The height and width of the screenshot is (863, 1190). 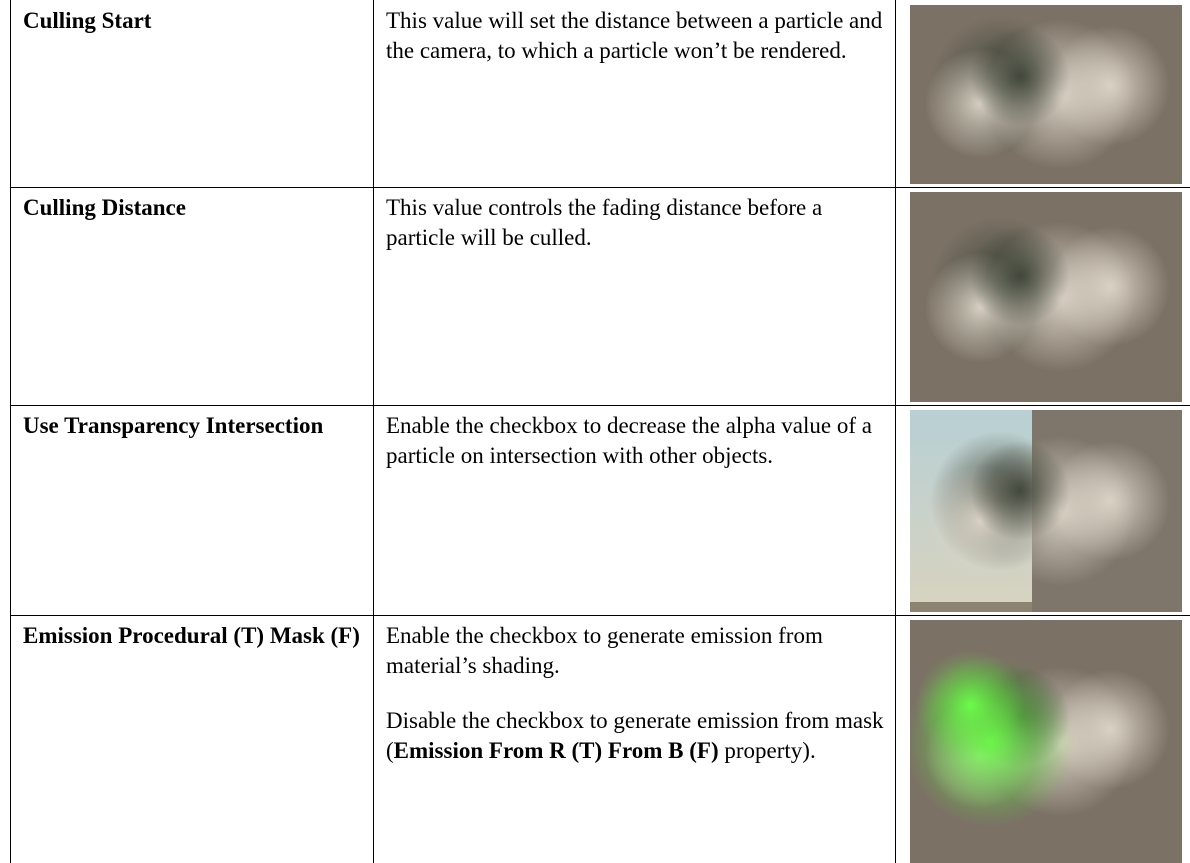 What do you see at coordinates (87, 20) in the screenshot?
I see `bold-text: Culling Start` at bounding box center [87, 20].